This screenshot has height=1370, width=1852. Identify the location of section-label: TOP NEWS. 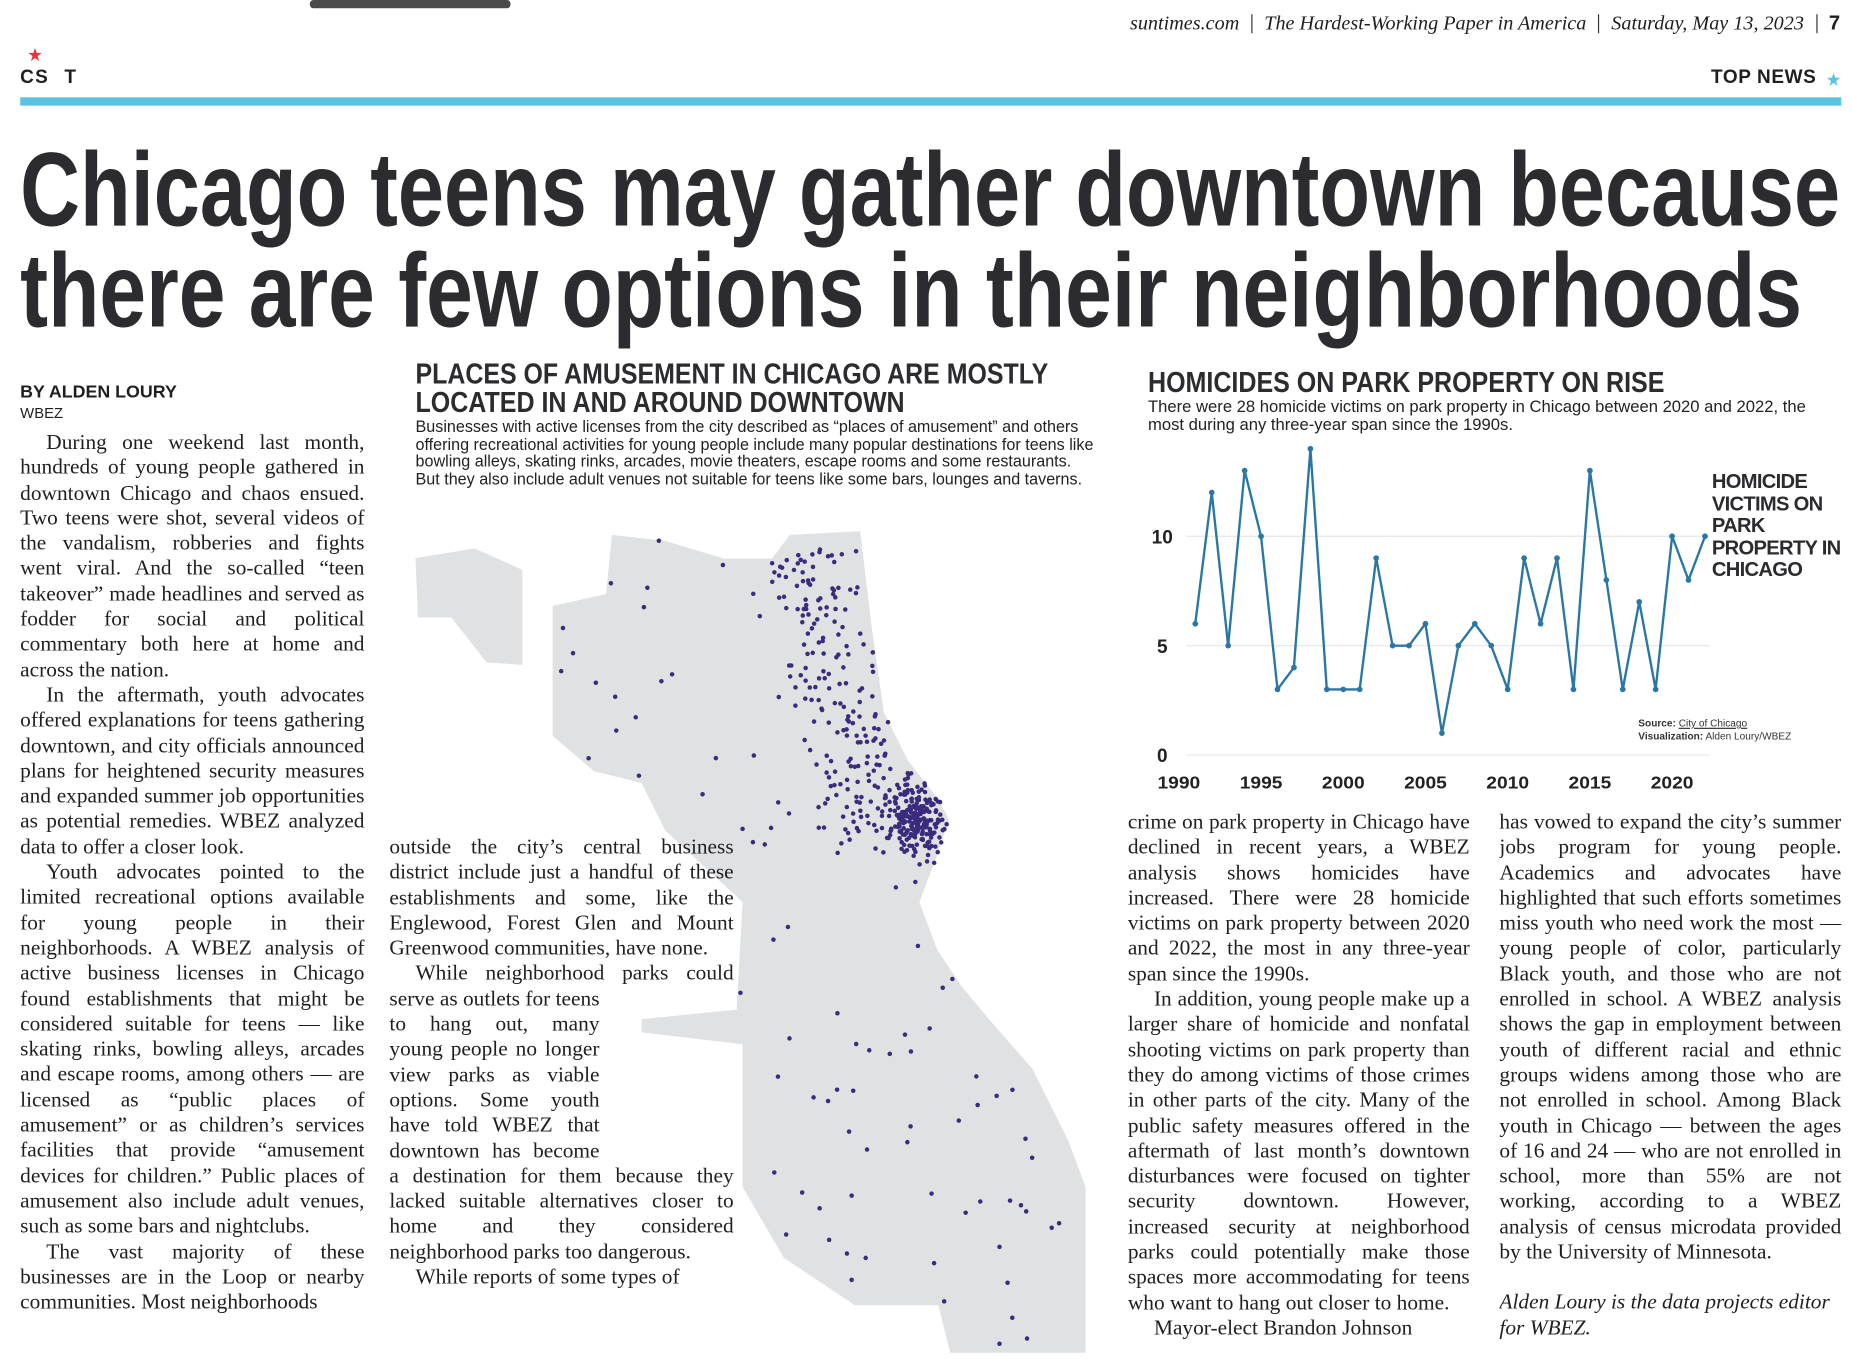
(1764, 77).